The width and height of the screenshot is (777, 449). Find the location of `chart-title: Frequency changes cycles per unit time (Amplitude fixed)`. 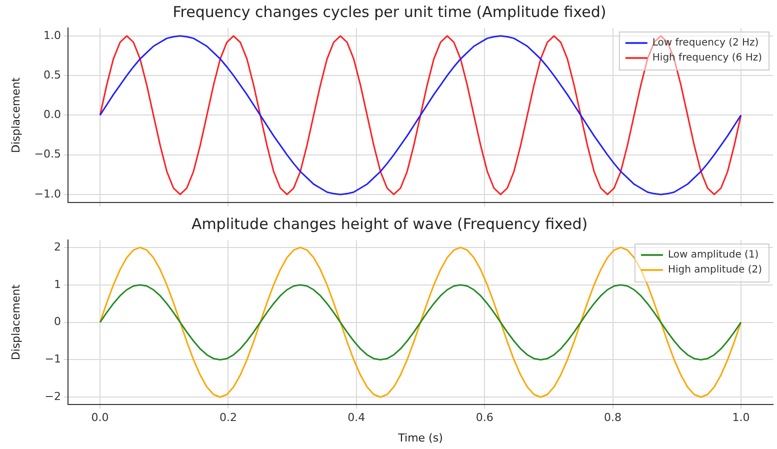

chart-title: Frequency changes cycles per unit time (Amplitude fixed) is located at coordinates (389, 11).